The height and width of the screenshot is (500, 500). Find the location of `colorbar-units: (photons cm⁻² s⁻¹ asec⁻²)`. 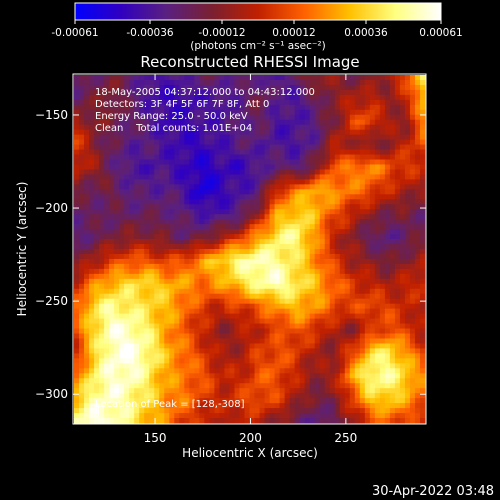

colorbar-units: (photons cm⁻² s⁻¹ asec⁻²) is located at coordinates (257, 46).